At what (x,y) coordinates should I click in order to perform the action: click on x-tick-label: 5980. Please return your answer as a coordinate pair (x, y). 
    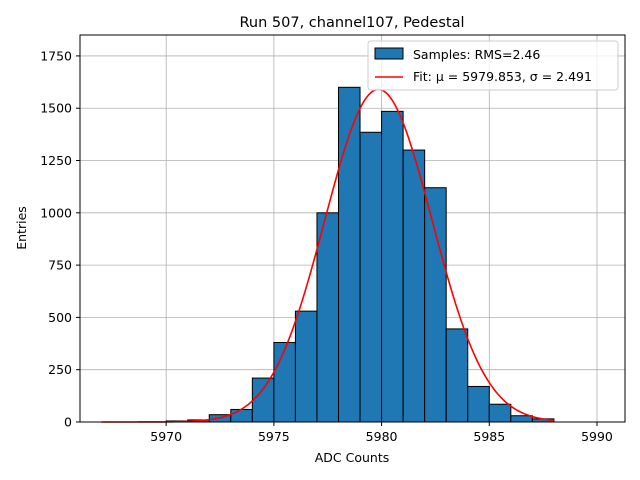
    Looking at the image, I should click on (382, 436).